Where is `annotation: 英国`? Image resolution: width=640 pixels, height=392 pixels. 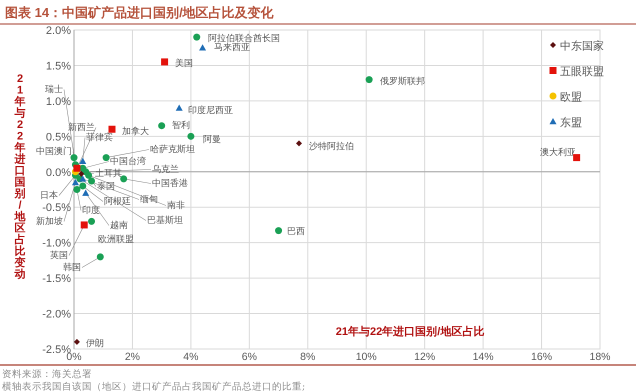 annotation: 英国 is located at coordinates (59, 255).